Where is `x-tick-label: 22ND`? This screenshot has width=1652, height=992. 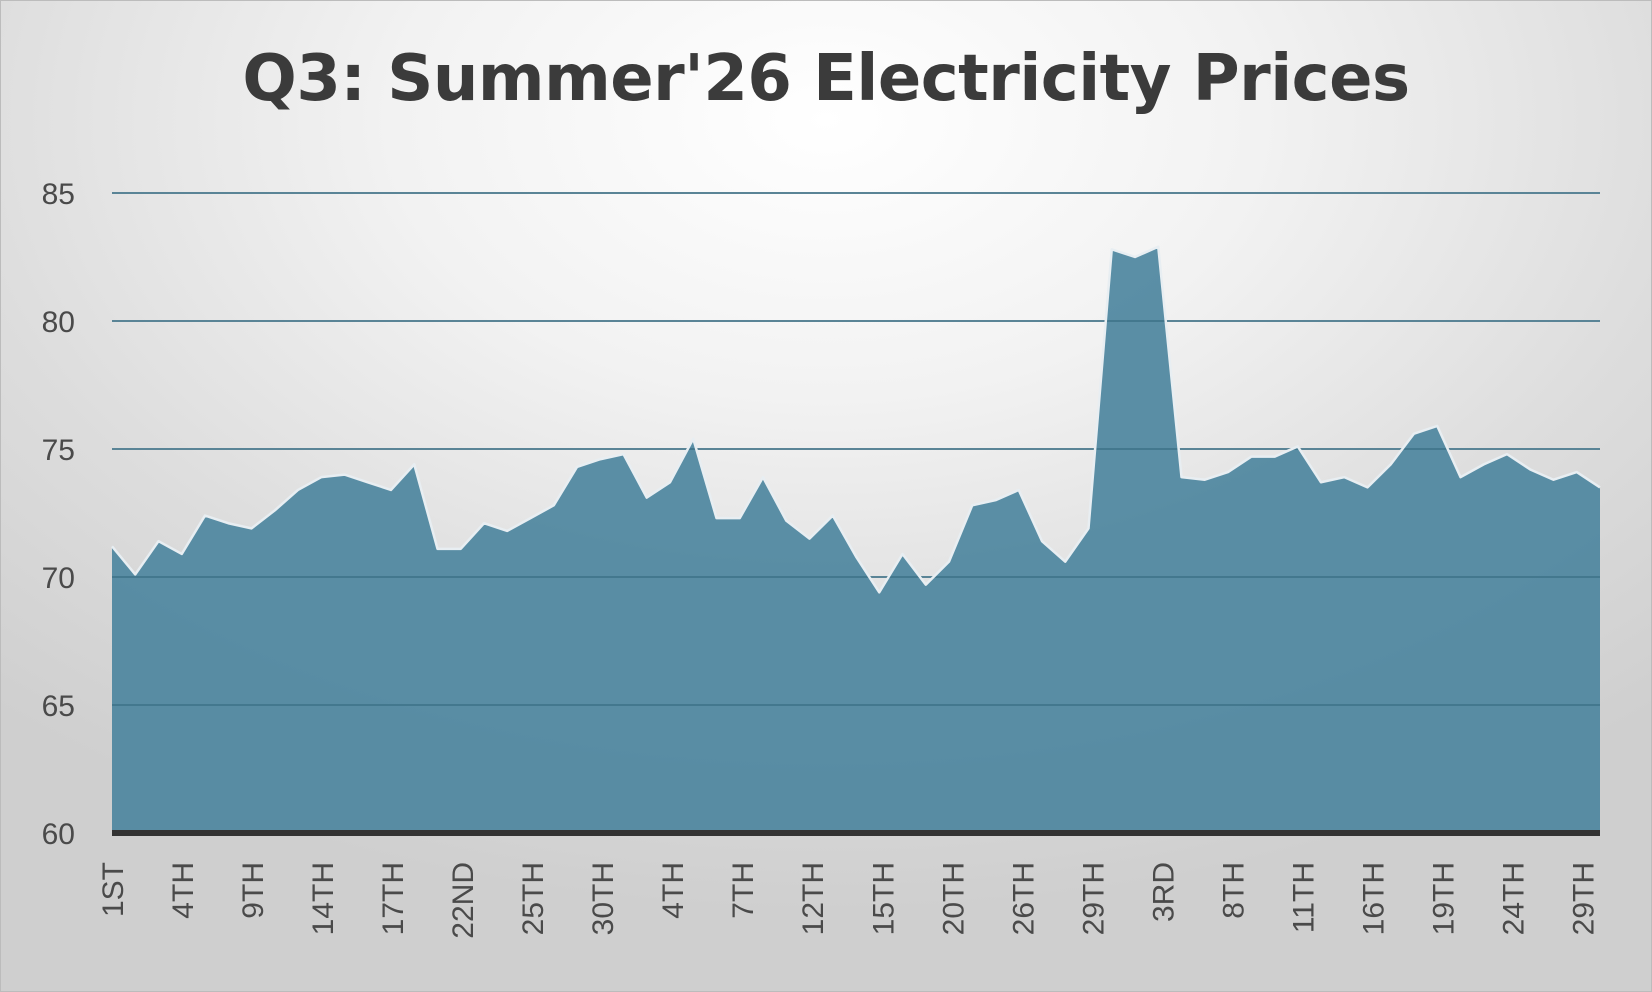
x-tick-label: 22ND is located at coordinates (463, 900).